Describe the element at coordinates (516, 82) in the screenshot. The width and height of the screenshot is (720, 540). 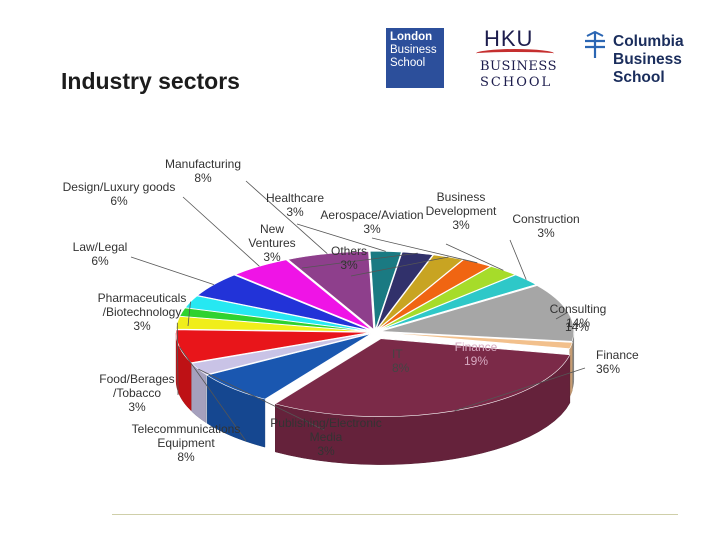
I see `hku-logo-line-2: SCHOOL` at that location.